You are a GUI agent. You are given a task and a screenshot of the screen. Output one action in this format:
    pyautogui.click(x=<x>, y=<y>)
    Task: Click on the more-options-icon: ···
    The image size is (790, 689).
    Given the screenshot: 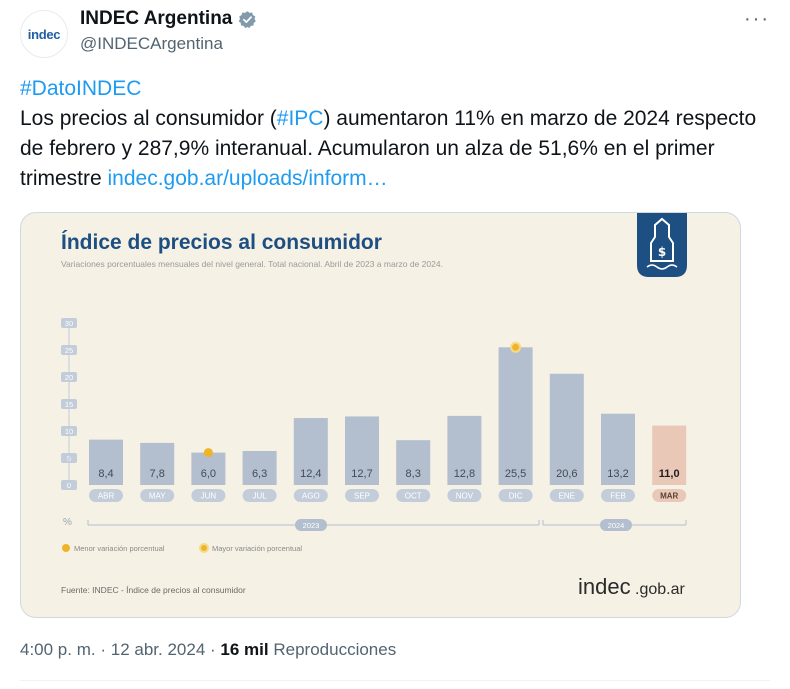 What is the action you would take?
    pyautogui.click(x=757, y=19)
    